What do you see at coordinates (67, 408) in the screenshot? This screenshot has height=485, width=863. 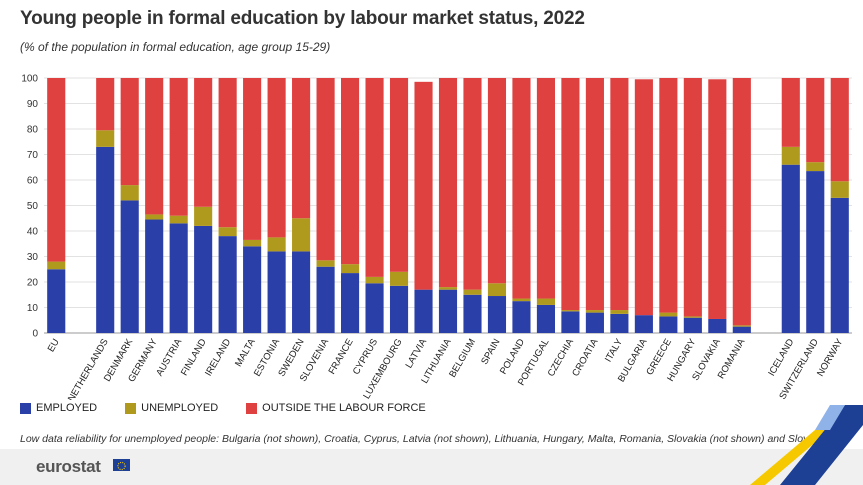 I see `legend-label-employed: EMPLOYED` at bounding box center [67, 408].